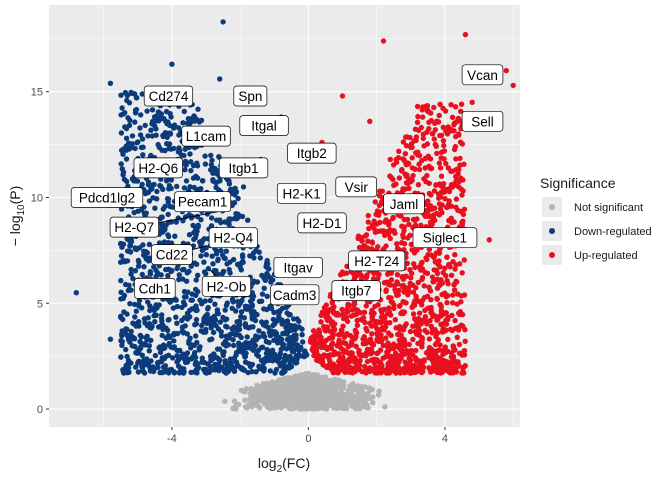 This screenshot has height=480, width=672. Describe the element at coordinates (295, 295) in the screenshot. I see `gene-label: Cadm3` at that location.